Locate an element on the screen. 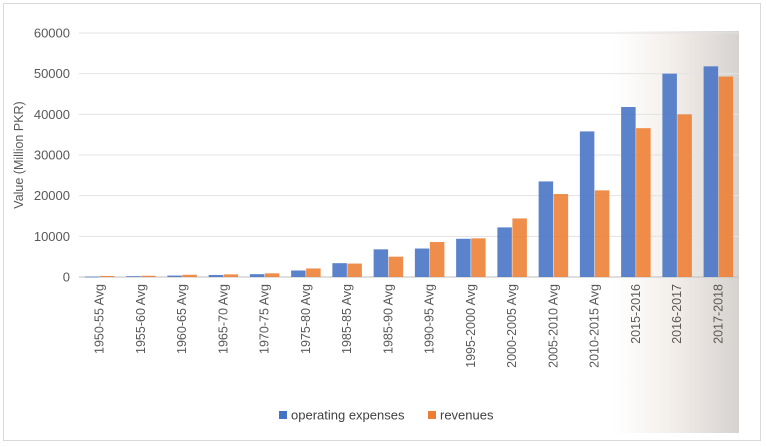  y-tick-label: 60000 is located at coordinates (52, 33).